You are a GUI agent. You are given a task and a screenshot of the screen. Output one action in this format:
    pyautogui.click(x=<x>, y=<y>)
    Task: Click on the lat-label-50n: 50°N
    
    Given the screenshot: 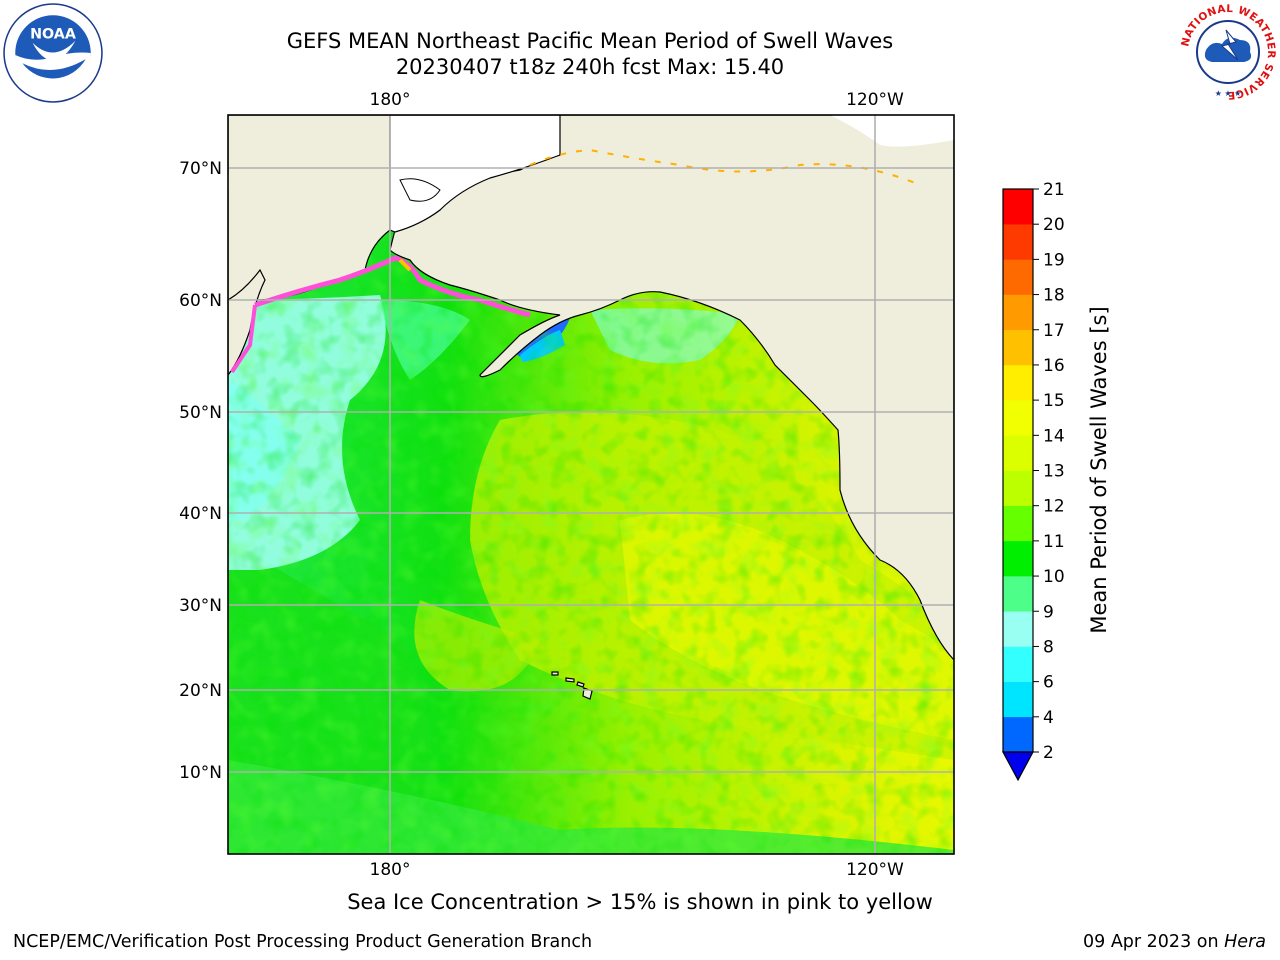 What is the action you would take?
    pyautogui.click(x=200, y=413)
    